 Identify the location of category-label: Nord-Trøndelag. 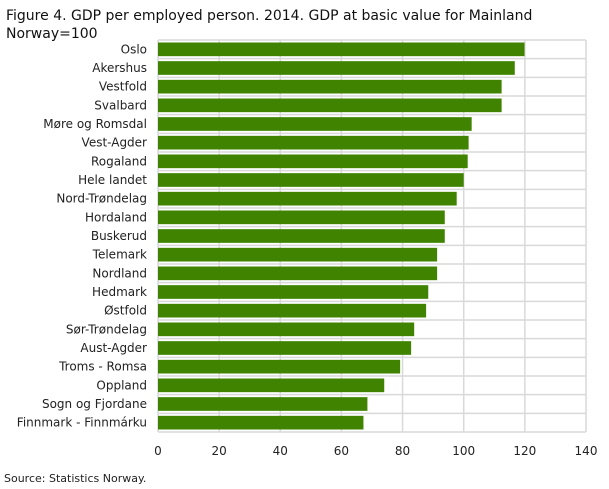
(101, 199).